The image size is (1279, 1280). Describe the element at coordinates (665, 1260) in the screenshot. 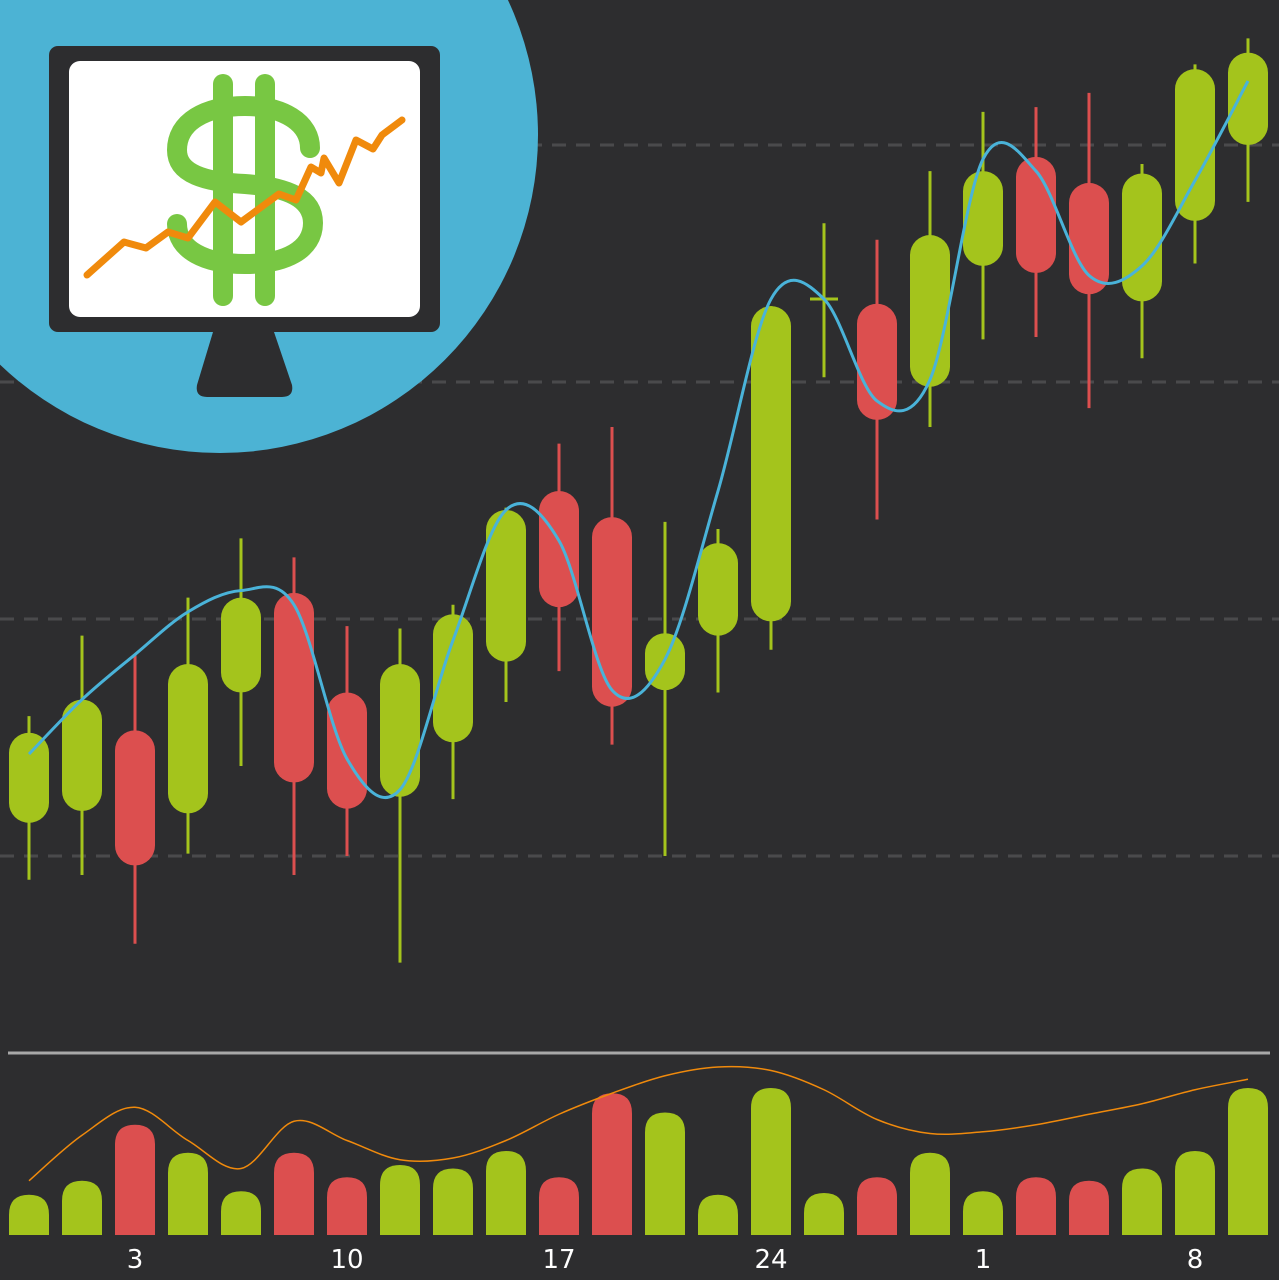

I see `x-axis-ticks: 3 10 17 24 1 8` at that location.